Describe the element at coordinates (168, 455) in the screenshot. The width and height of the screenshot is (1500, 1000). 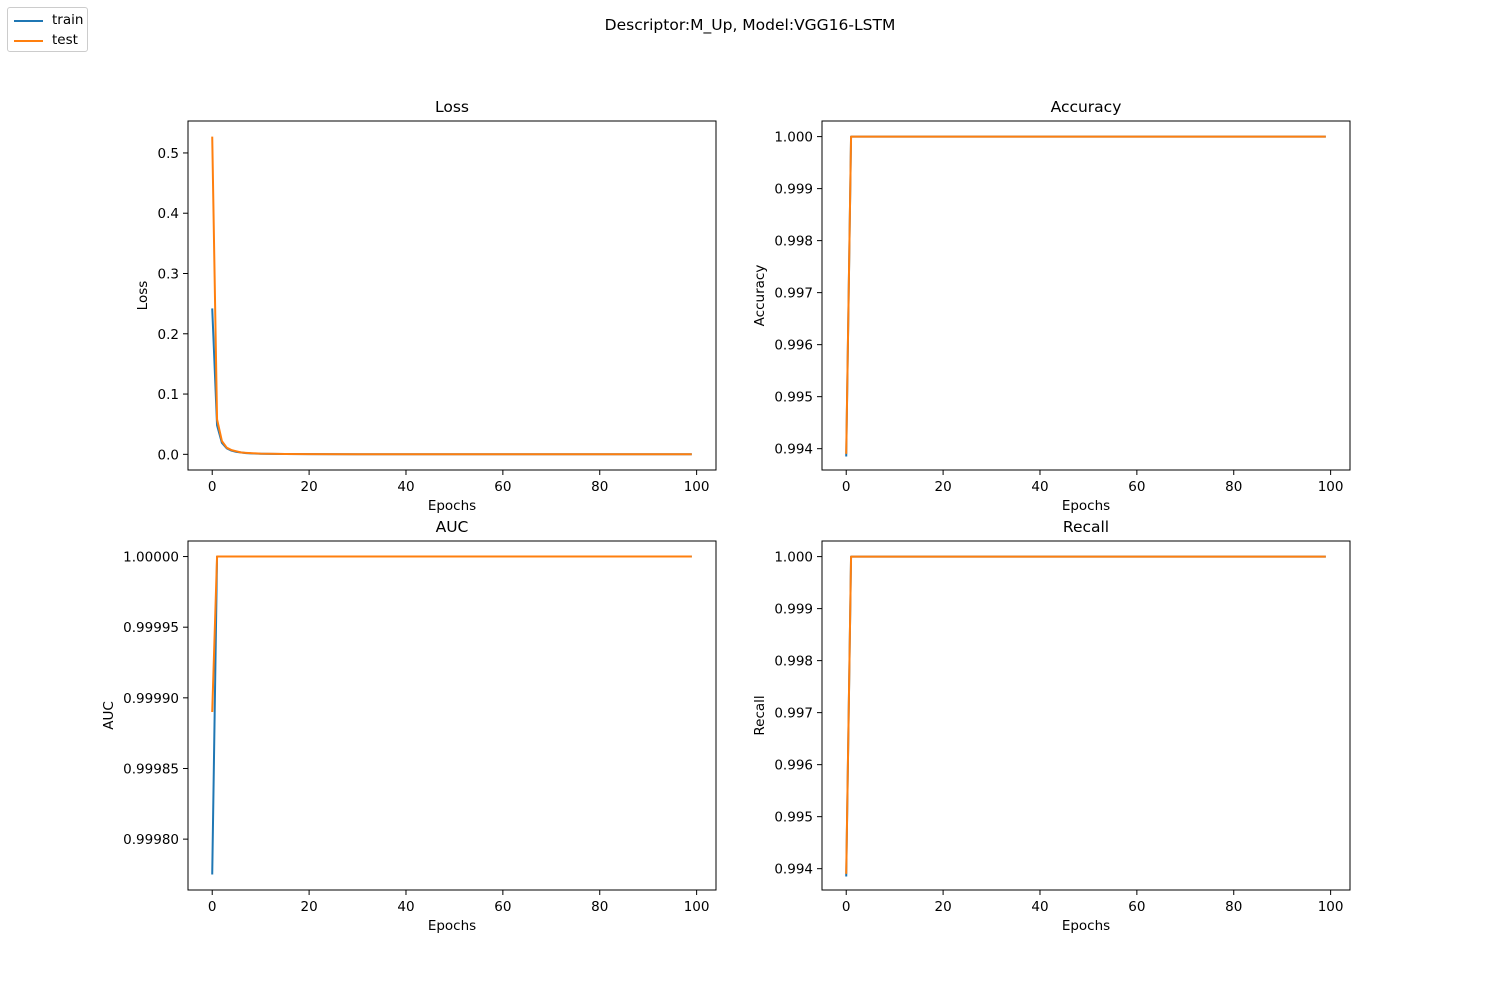
I see `y-tick-label-loss: 0.0` at that location.